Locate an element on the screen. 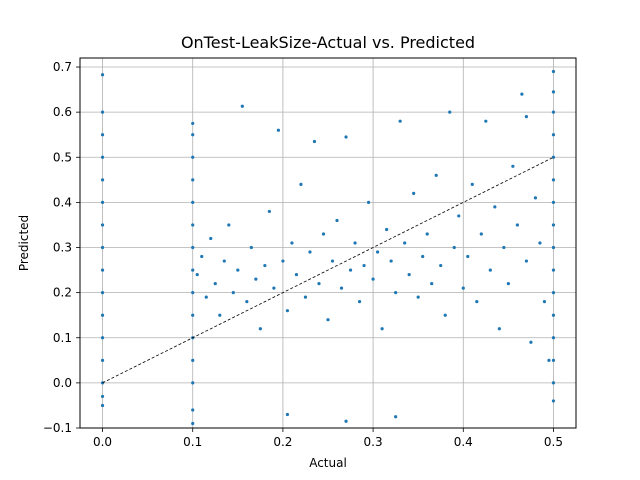 The image size is (640, 480). chart-title: OnTest-LeakSize-Actual vs. Predicted is located at coordinates (328, 42).